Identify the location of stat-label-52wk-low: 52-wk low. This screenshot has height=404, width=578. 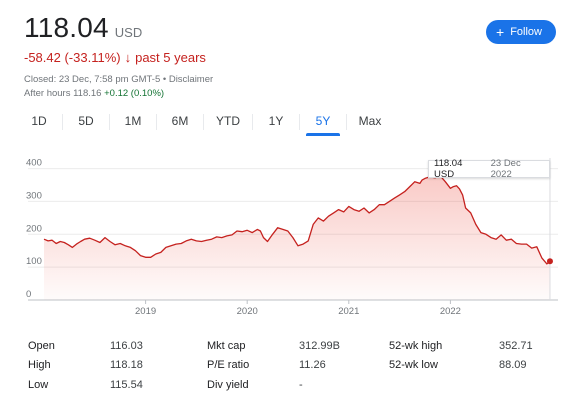
(413, 365).